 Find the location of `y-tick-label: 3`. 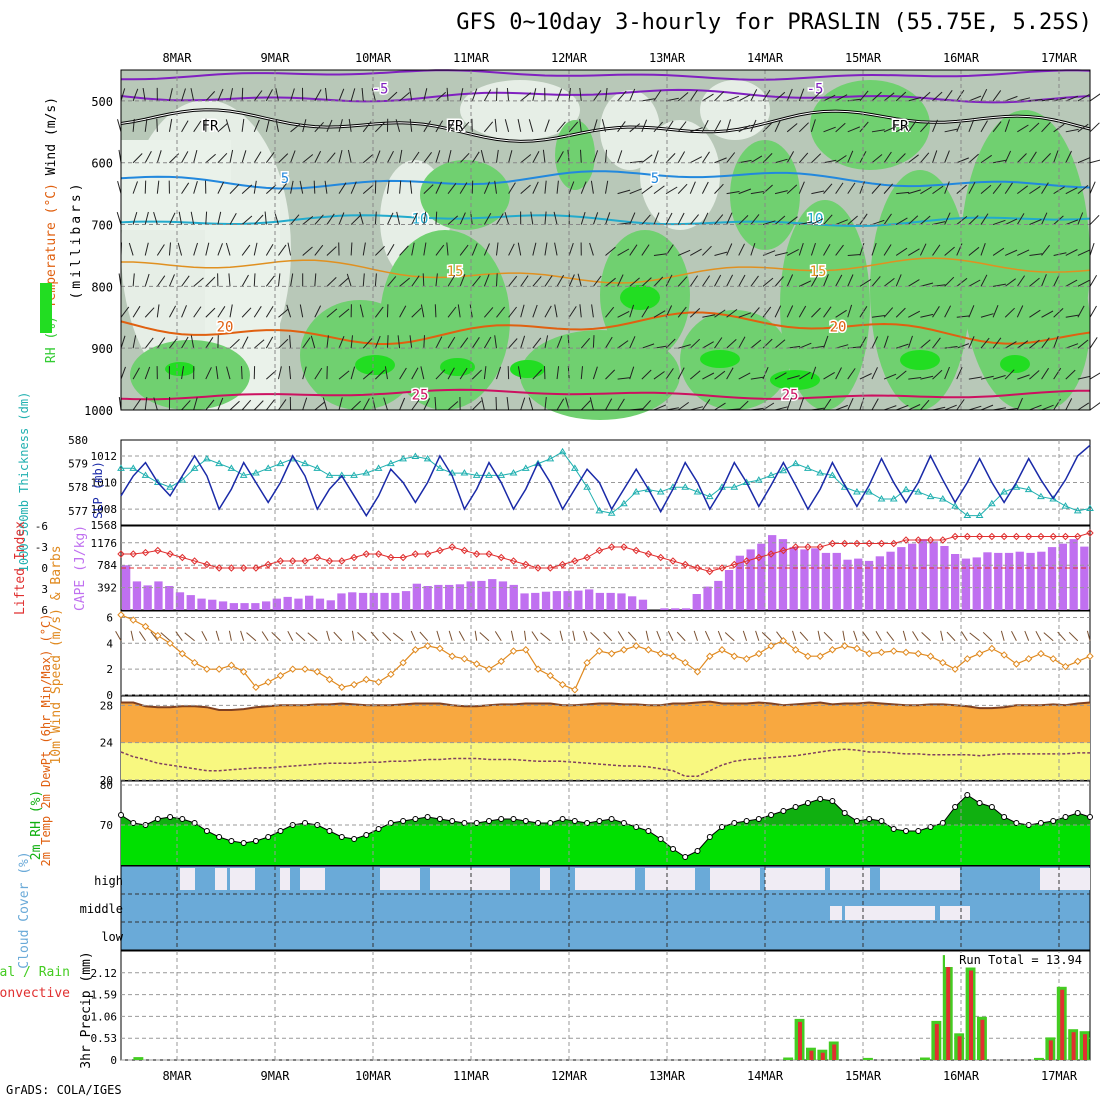

y-tick-label: 3 is located at coordinates (44, 589).